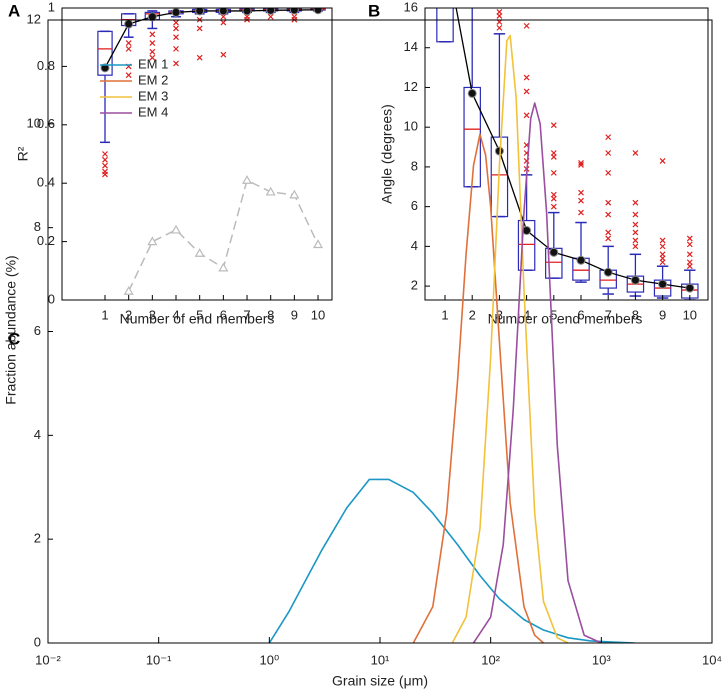 Image resolution: width=726 pixels, height=694 pixels. Describe the element at coordinates (48, 659) in the screenshot. I see `x-tick-label: 10⁻²` at that location.